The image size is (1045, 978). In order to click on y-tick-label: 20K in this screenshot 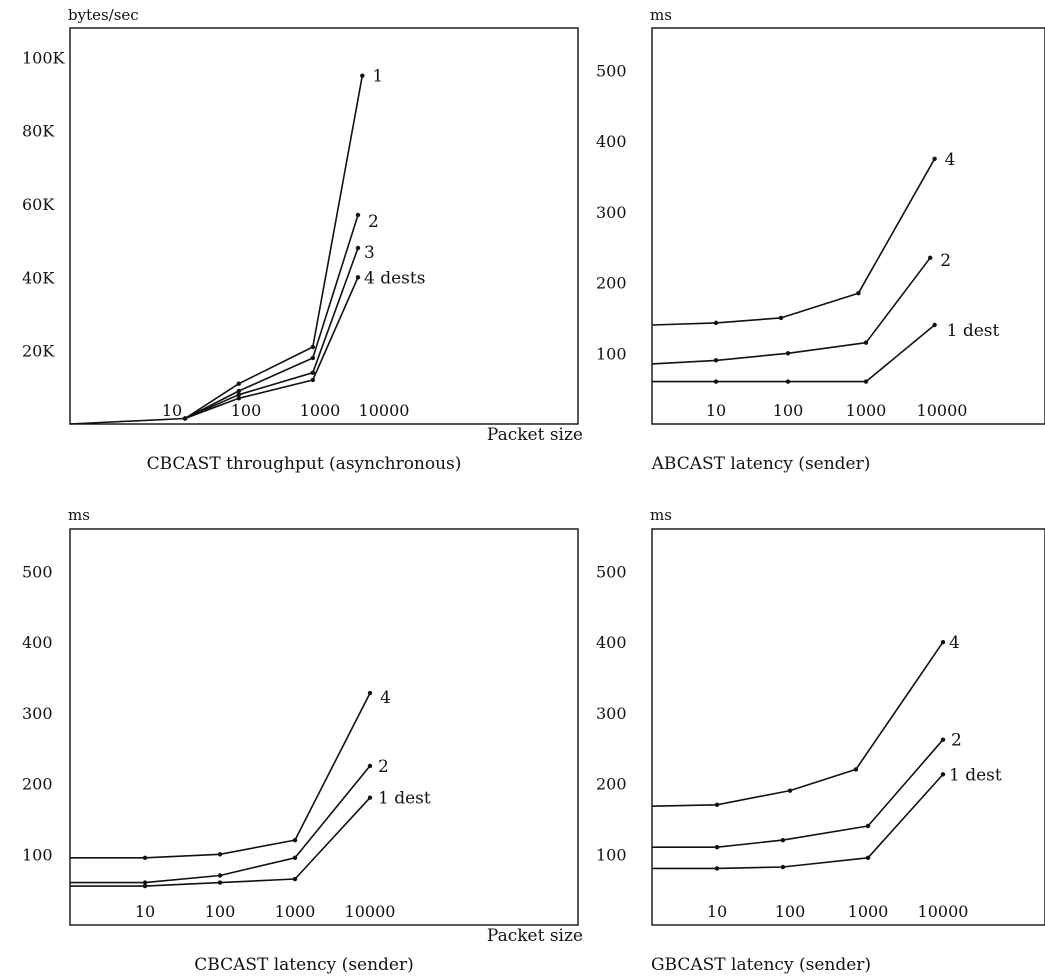, I will do `click(38, 351)`.